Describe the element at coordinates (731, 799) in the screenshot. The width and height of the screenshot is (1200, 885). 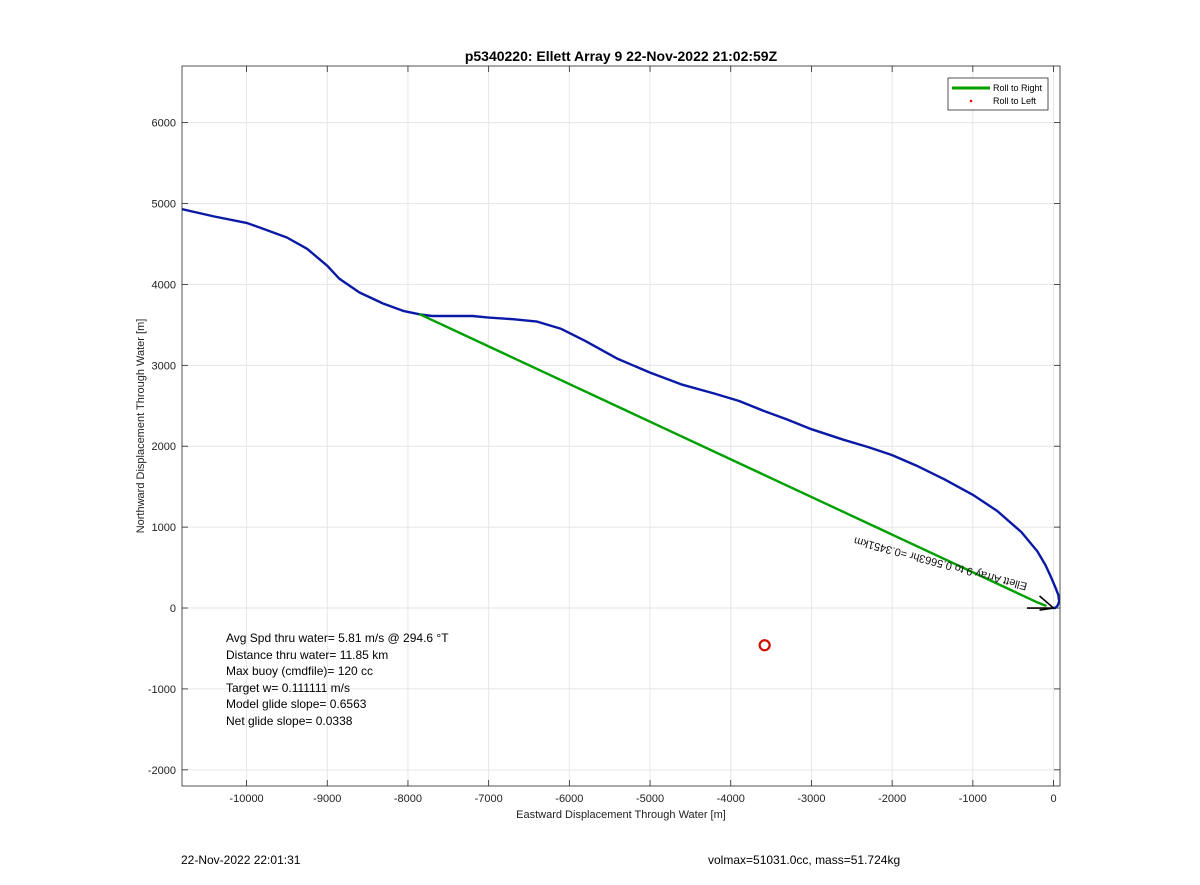
I see `x-tick-label: -4000` at that location.